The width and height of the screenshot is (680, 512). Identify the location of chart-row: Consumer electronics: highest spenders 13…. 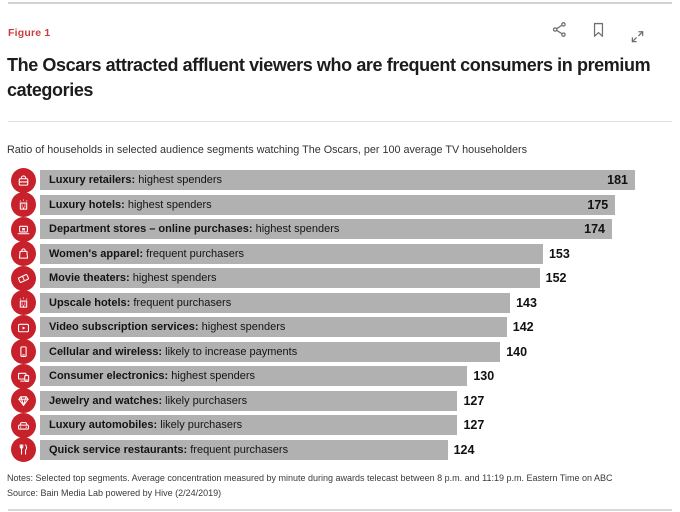
(323, 376).